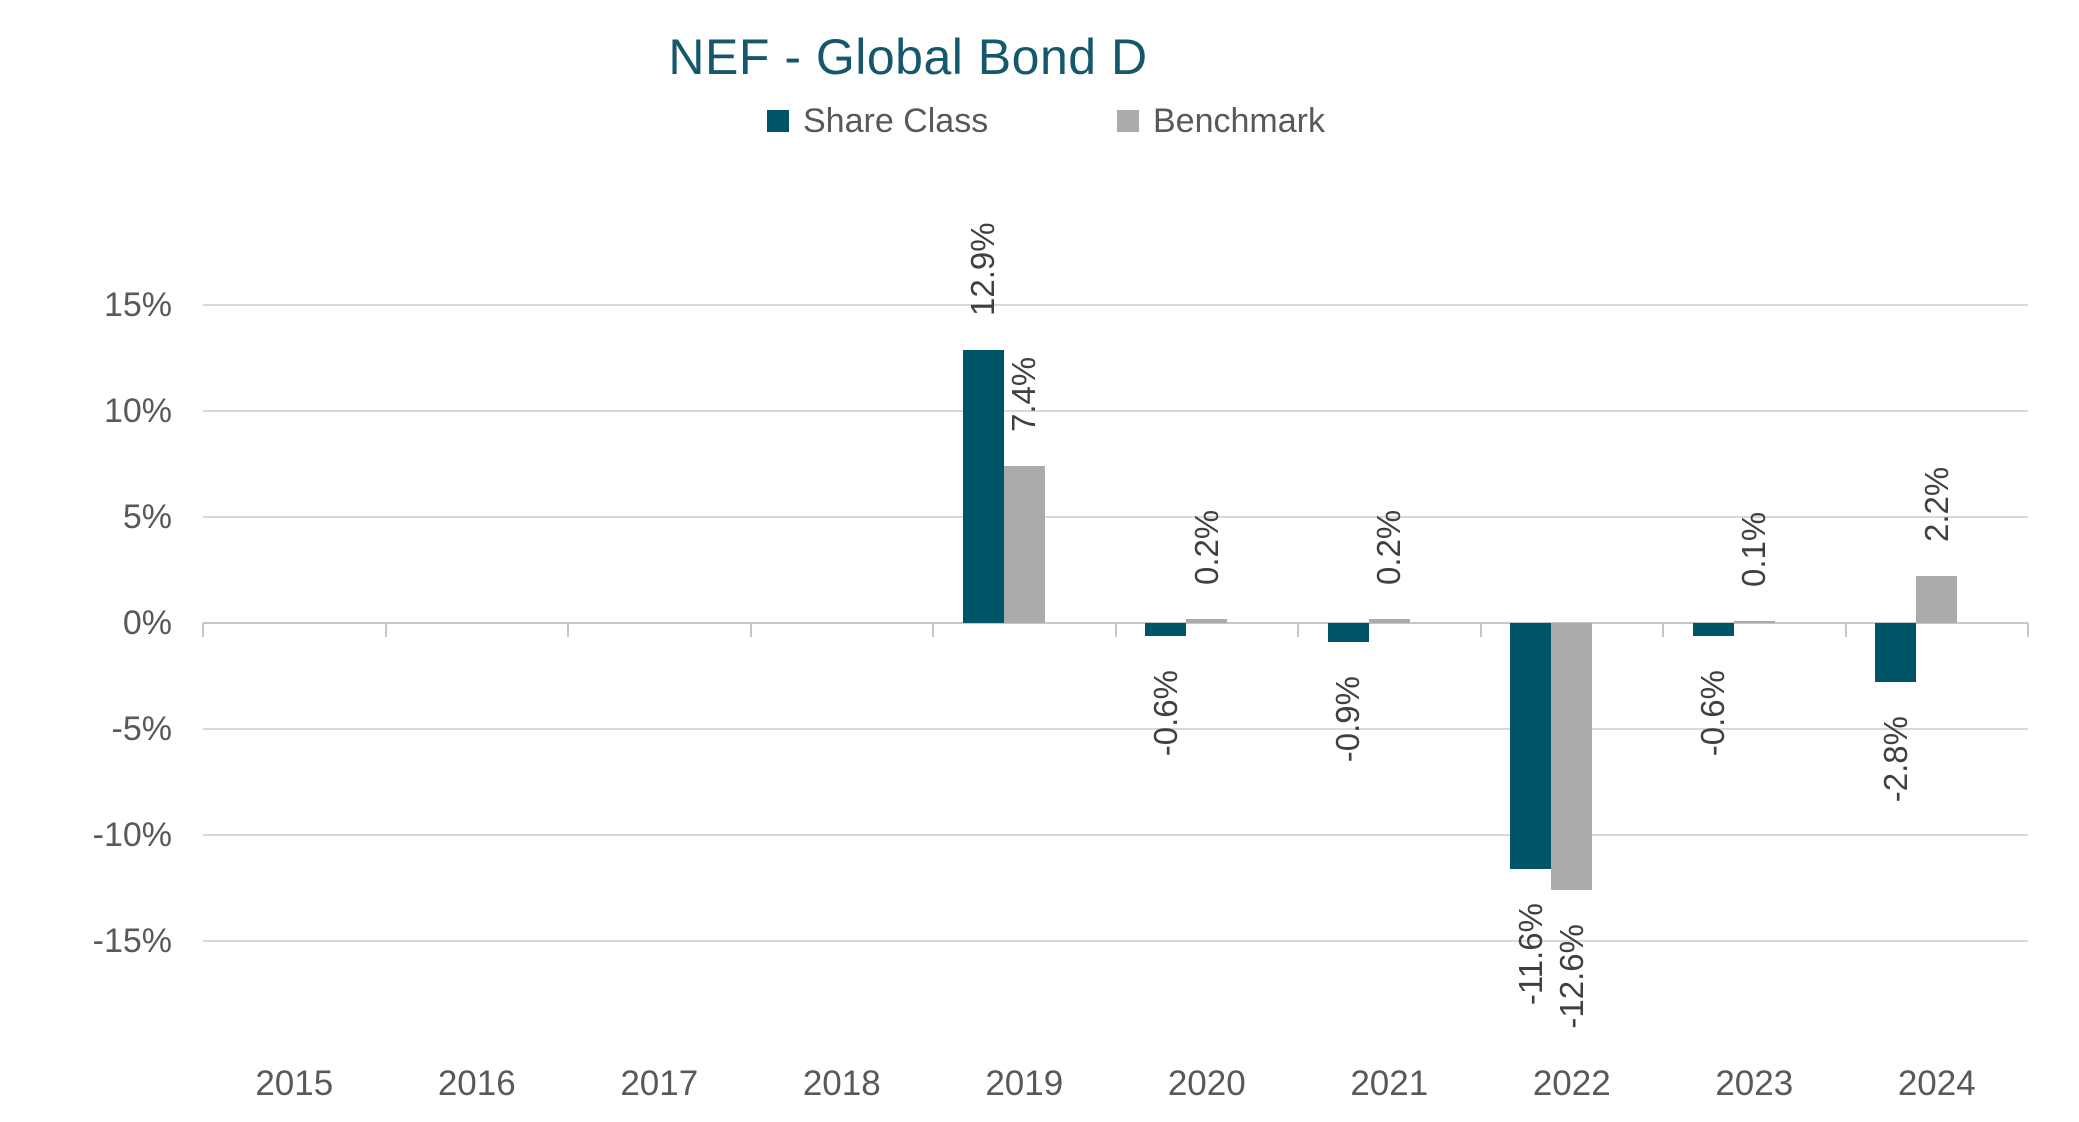  I want to click on data-label-share-class-2022: -11.6%, so click(1530, 954).